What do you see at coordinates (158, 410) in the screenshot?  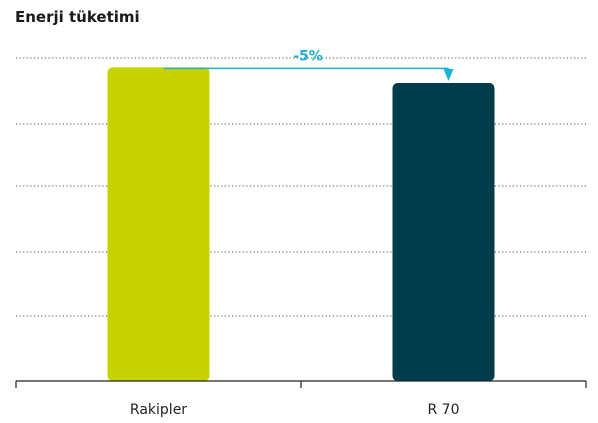 I see `x-tick-label: Rakipler` at bounding box center [158, 410].